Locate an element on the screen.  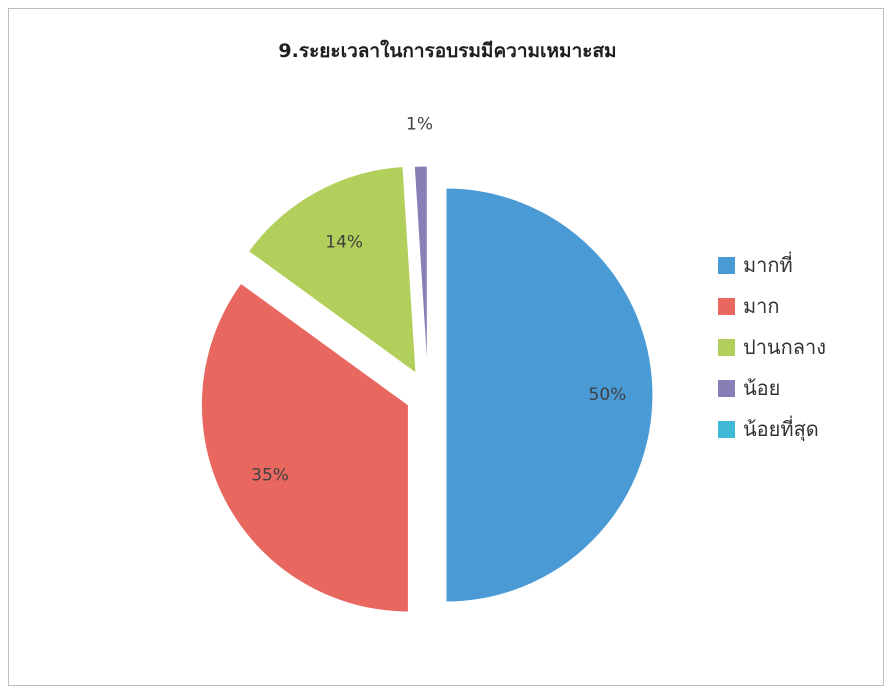
data-label-2: 35% is located at coordinates (270, 475).